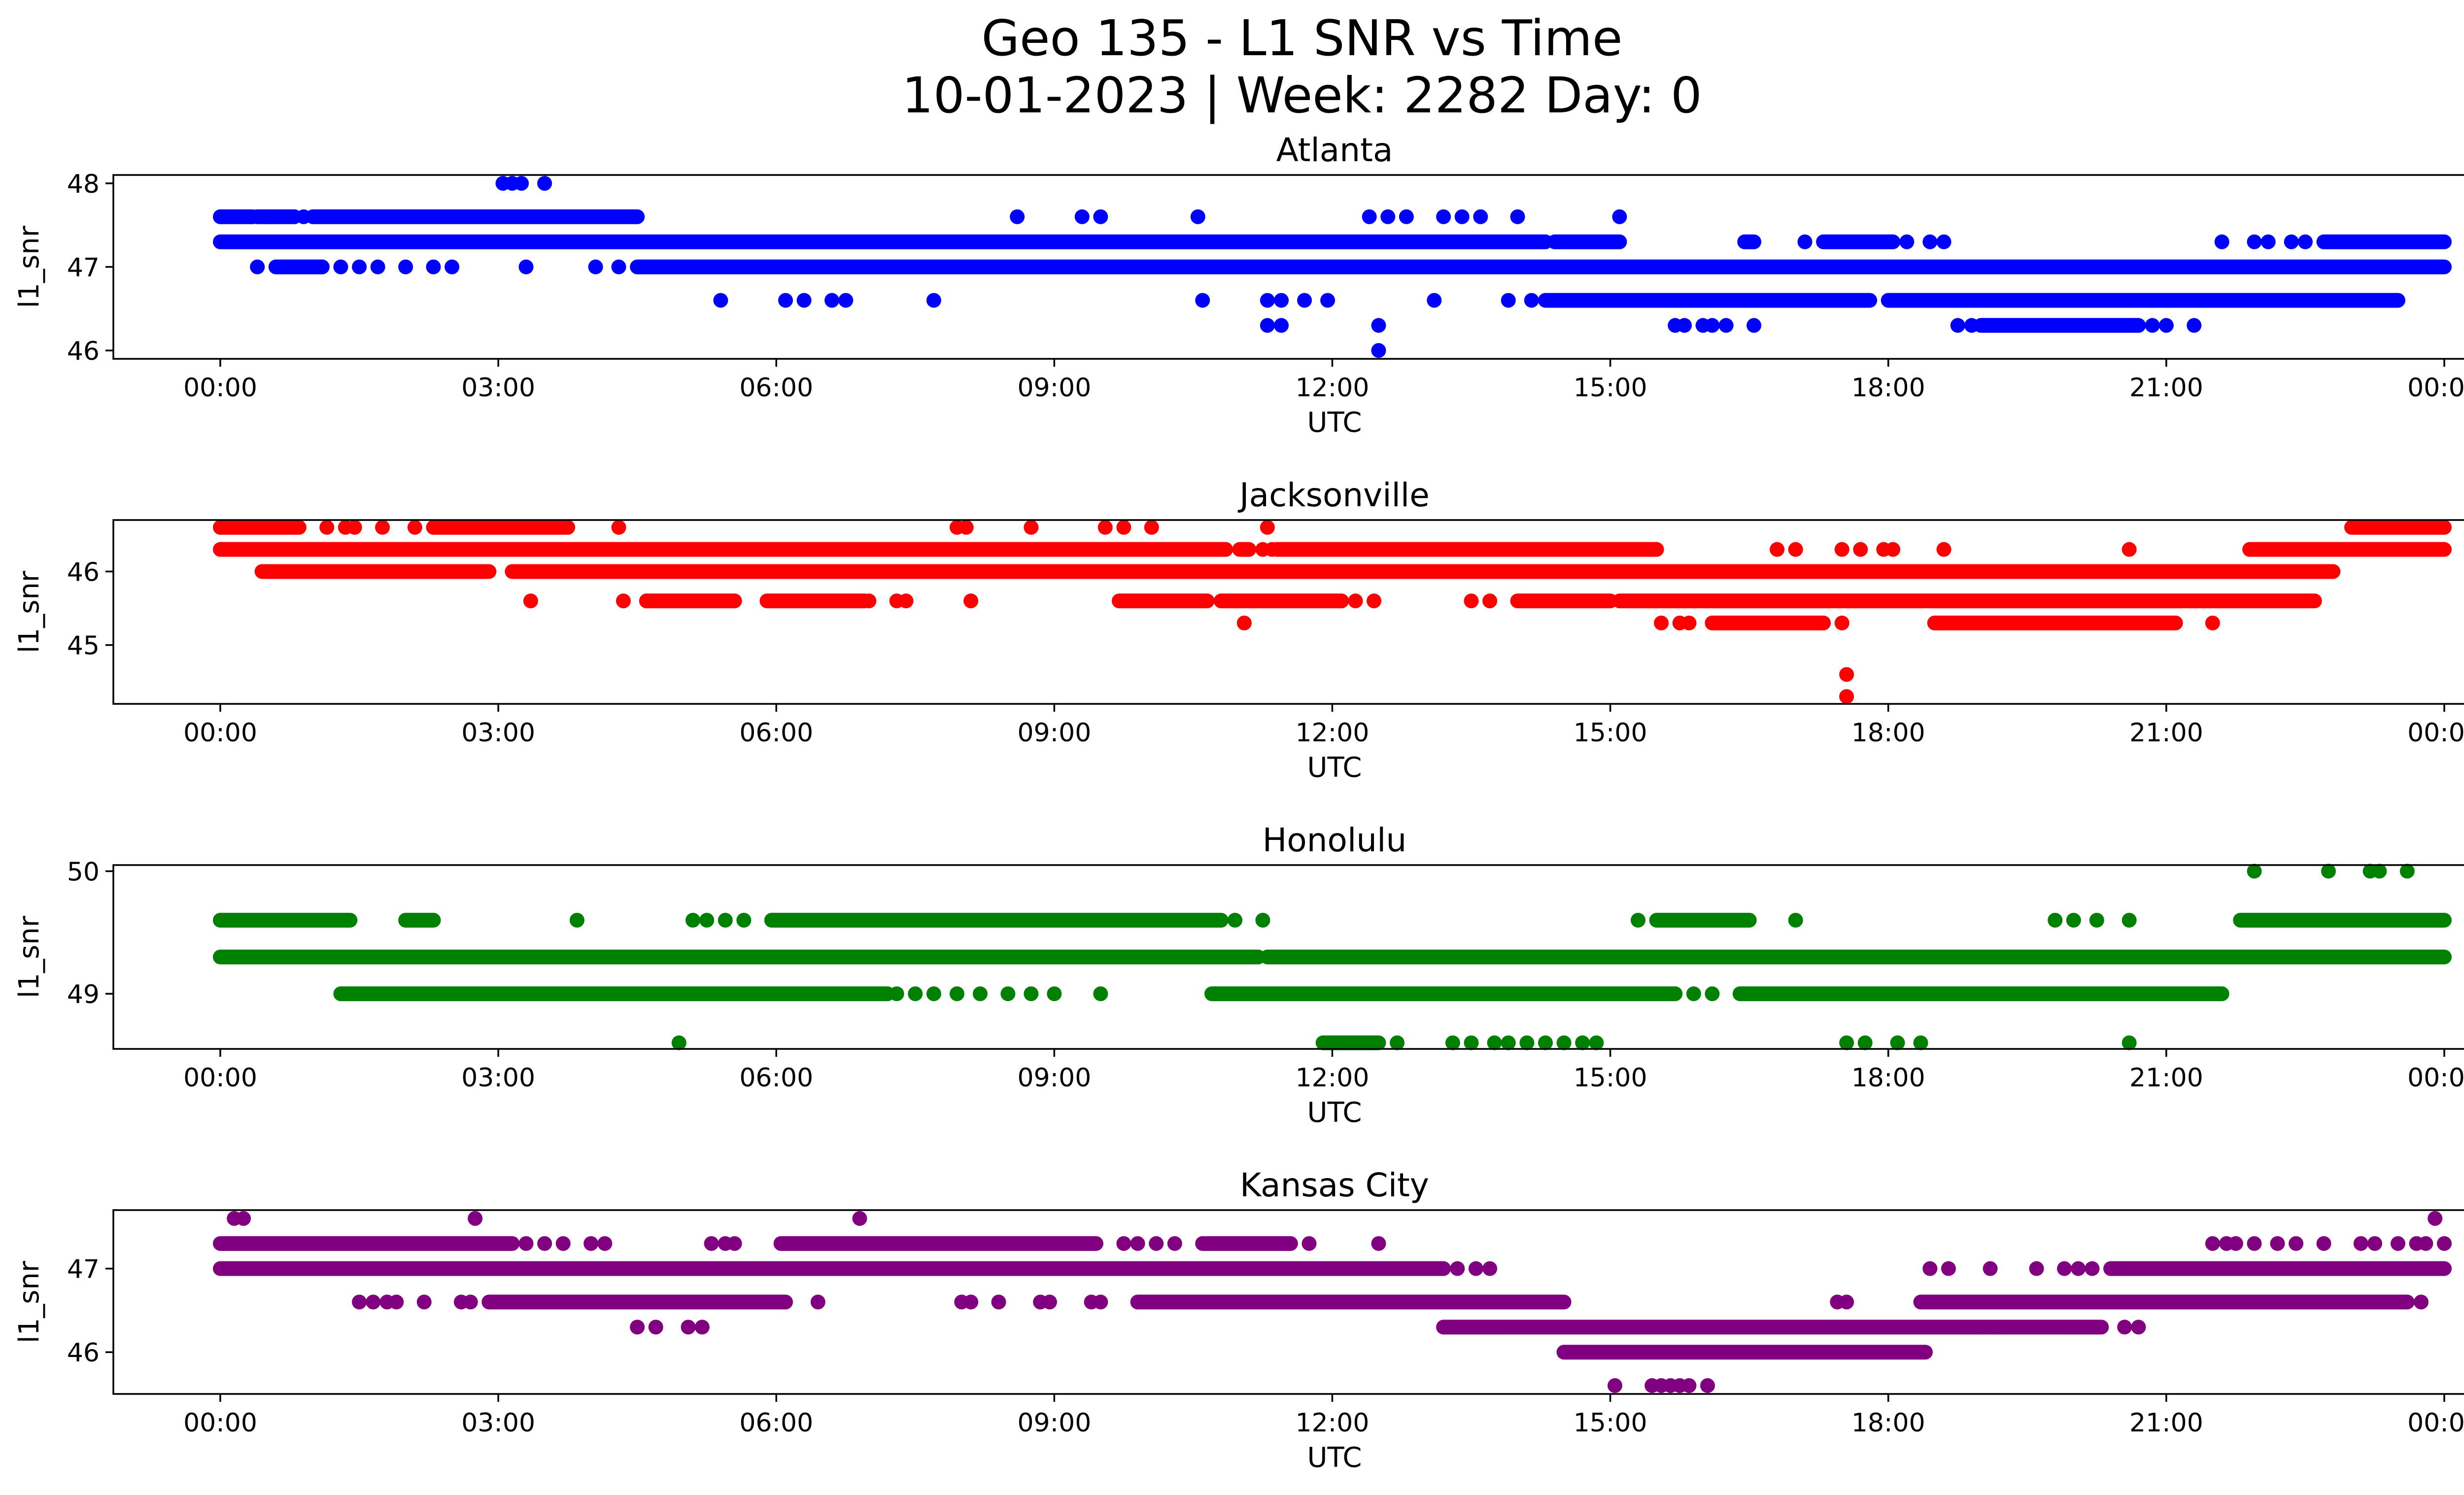 This screenshot has height=1495, width=2464. Describe the element at coordinates (1054, 733) in the screenshot. I see `x-tick-label: 09:00` at that location.